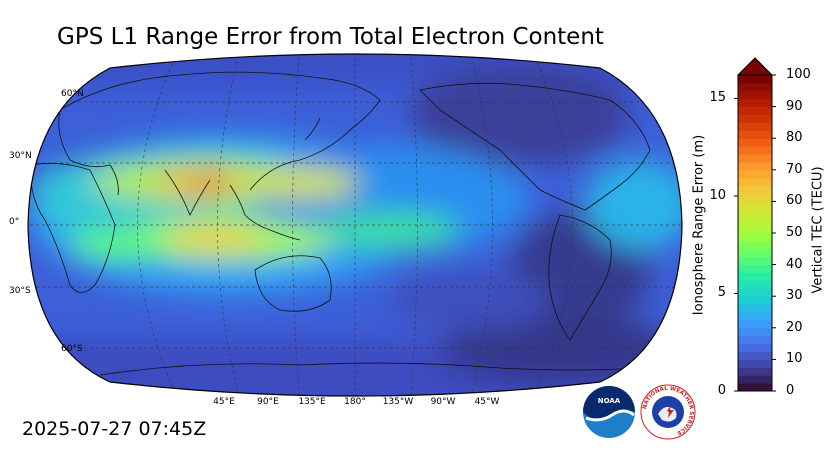 This screenshot has height=468, width=832. I want to click on colorbar-bands, so click(755, 233).